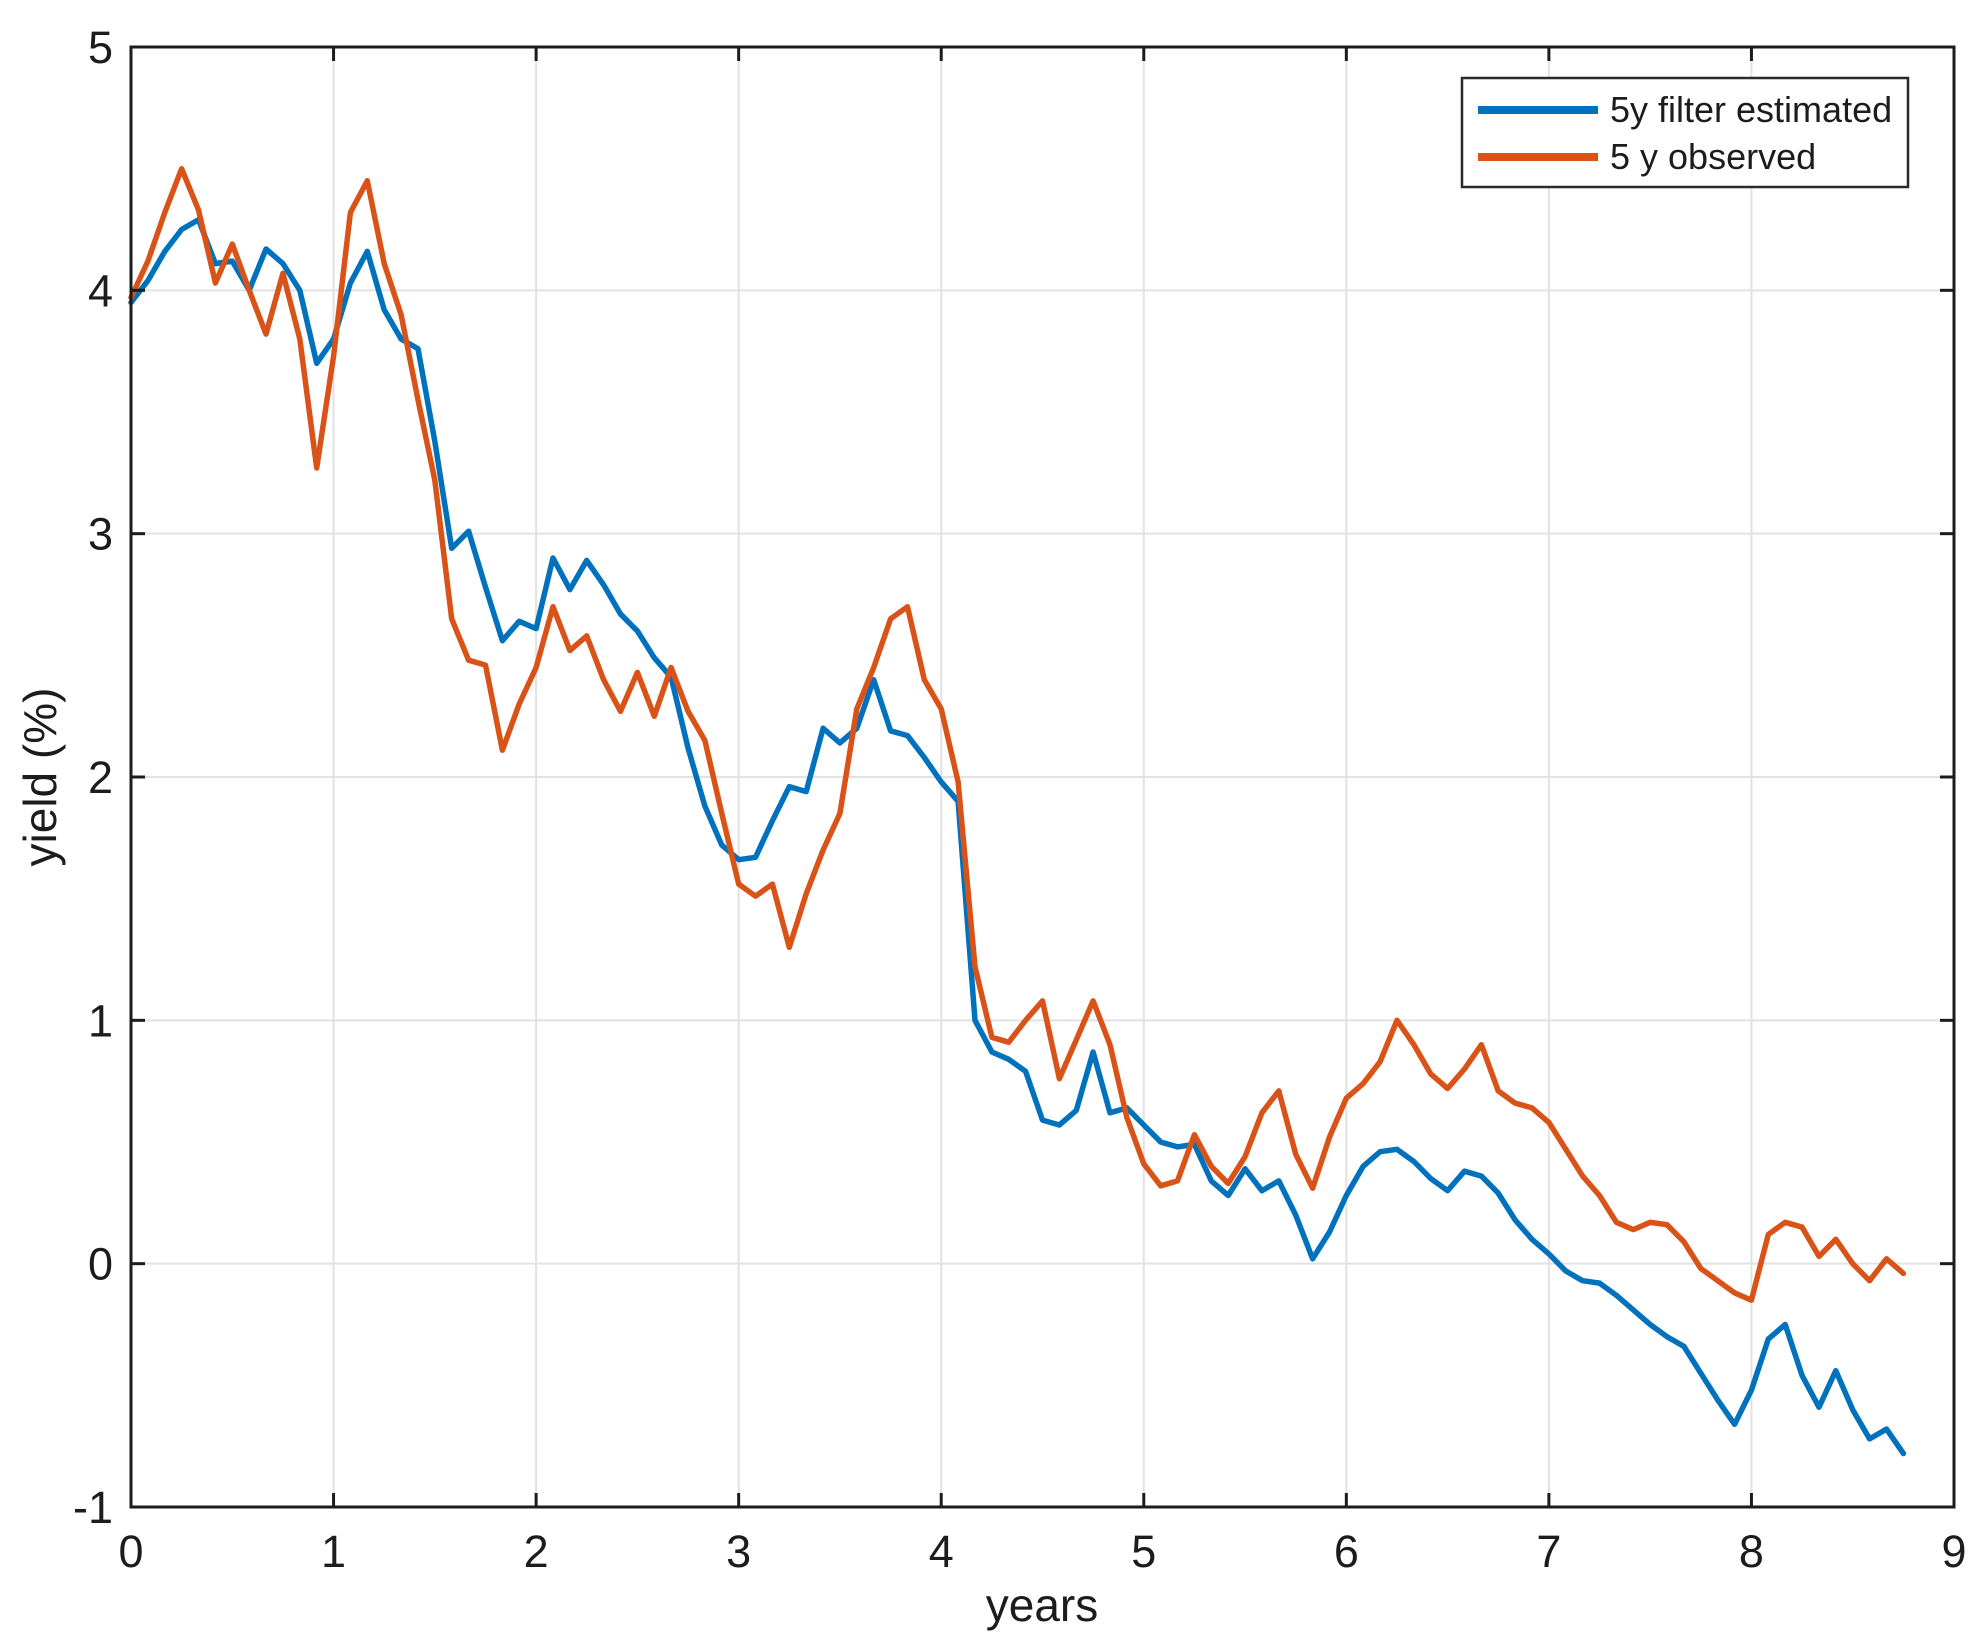  I want to click on legend-box, so click(1685, 132).